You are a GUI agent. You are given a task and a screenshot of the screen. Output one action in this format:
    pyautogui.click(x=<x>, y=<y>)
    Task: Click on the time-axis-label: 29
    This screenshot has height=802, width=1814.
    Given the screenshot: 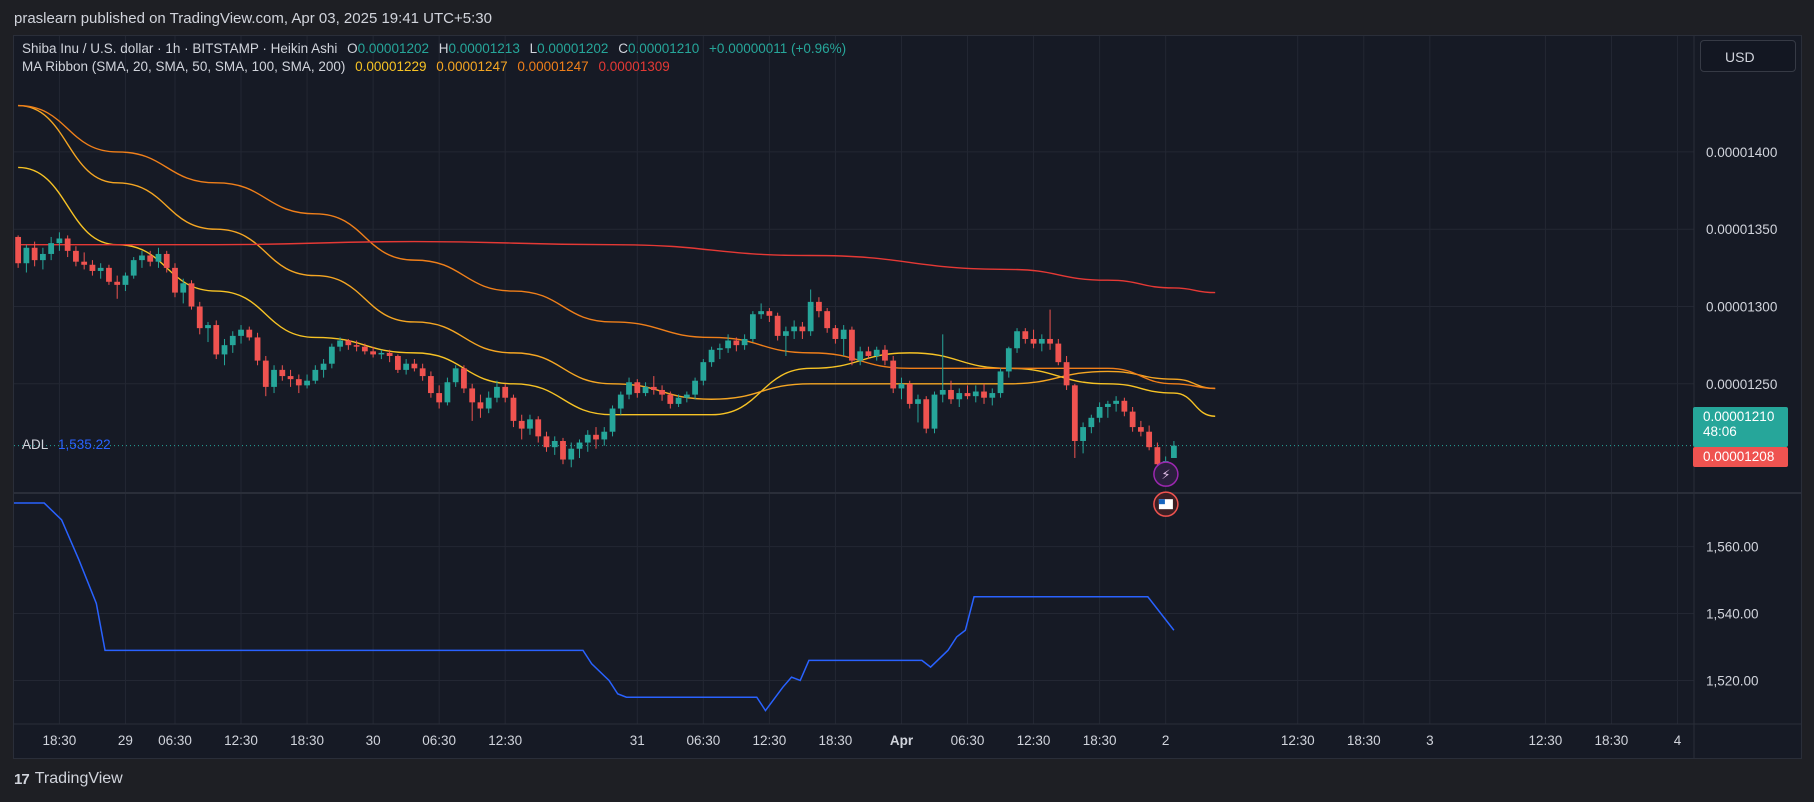 What is the action you would take?
    pyautogui.click(x=125, y=740)
    